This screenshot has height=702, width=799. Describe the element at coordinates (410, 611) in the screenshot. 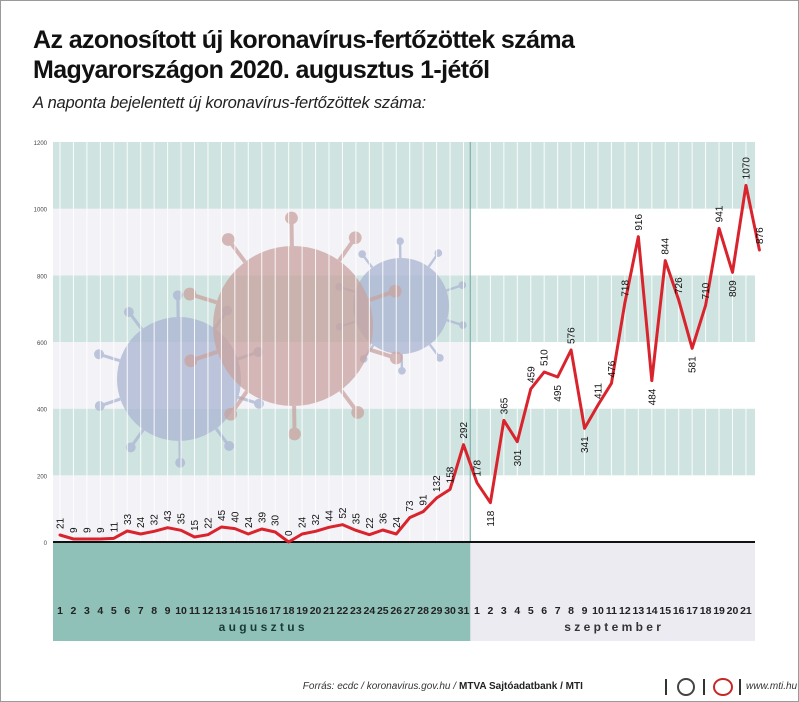

I see `x-tick-label: 27` at that location.